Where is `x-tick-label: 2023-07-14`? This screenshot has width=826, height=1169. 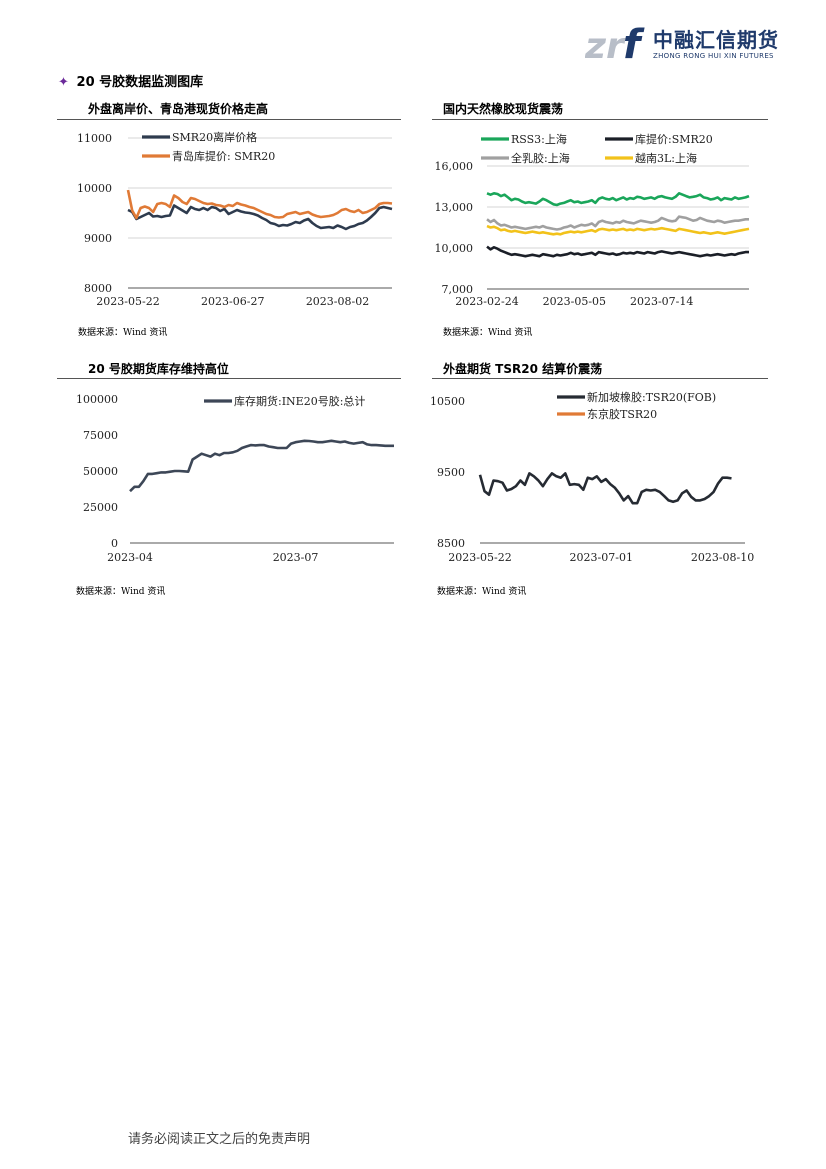 x-tick-label: 2023-07-14 is located at coordinates (661, 301).